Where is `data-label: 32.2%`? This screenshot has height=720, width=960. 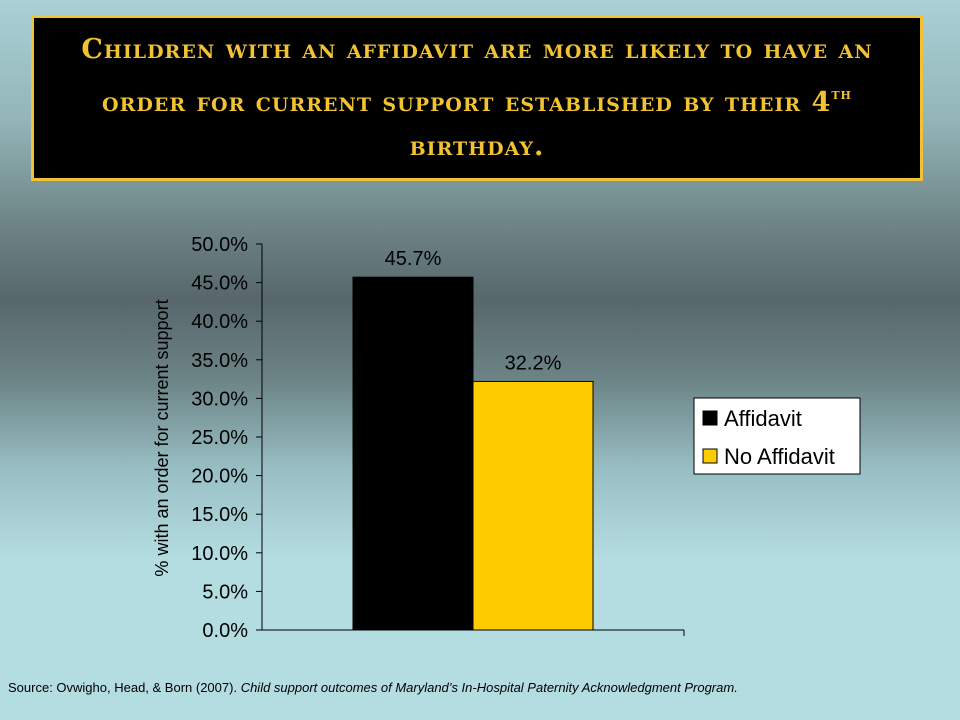 data-label: 32.2% is located at coordinates (533, 363).